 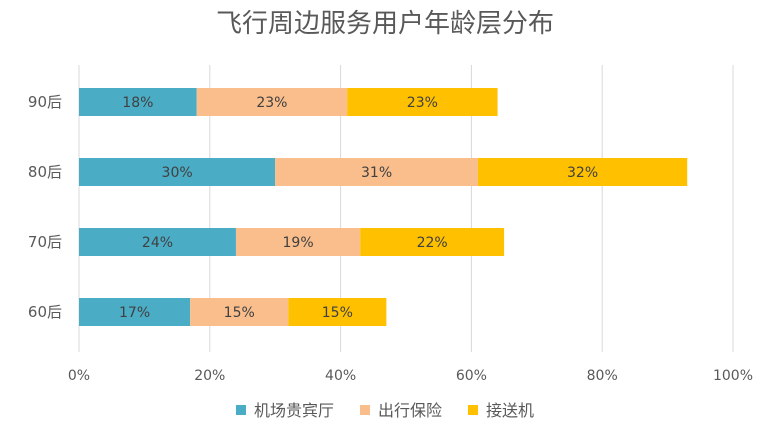 What do you see at coordinates (510, 410) in the screenshot?
I see `legend-label: 接送机` at bounding box center [510, 410].